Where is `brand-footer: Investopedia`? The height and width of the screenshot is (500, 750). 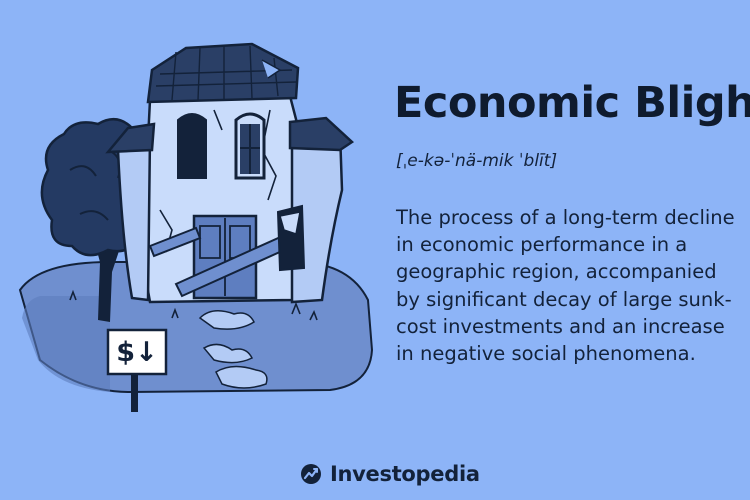 brand-footer: Investopedia is located at coordinates (390, 474).